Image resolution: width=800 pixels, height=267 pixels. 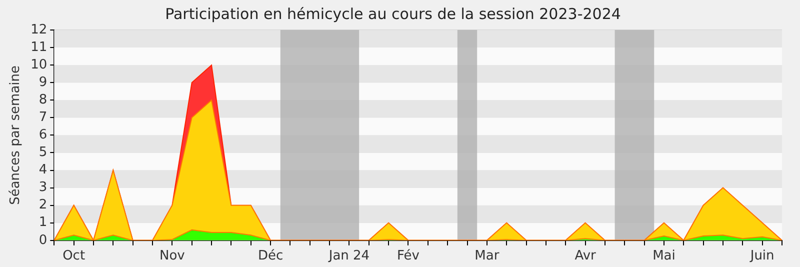 I want to click on chart-title: Participation en hémicycle au cours de la session 2023-2024, so click(x=393, y=13).